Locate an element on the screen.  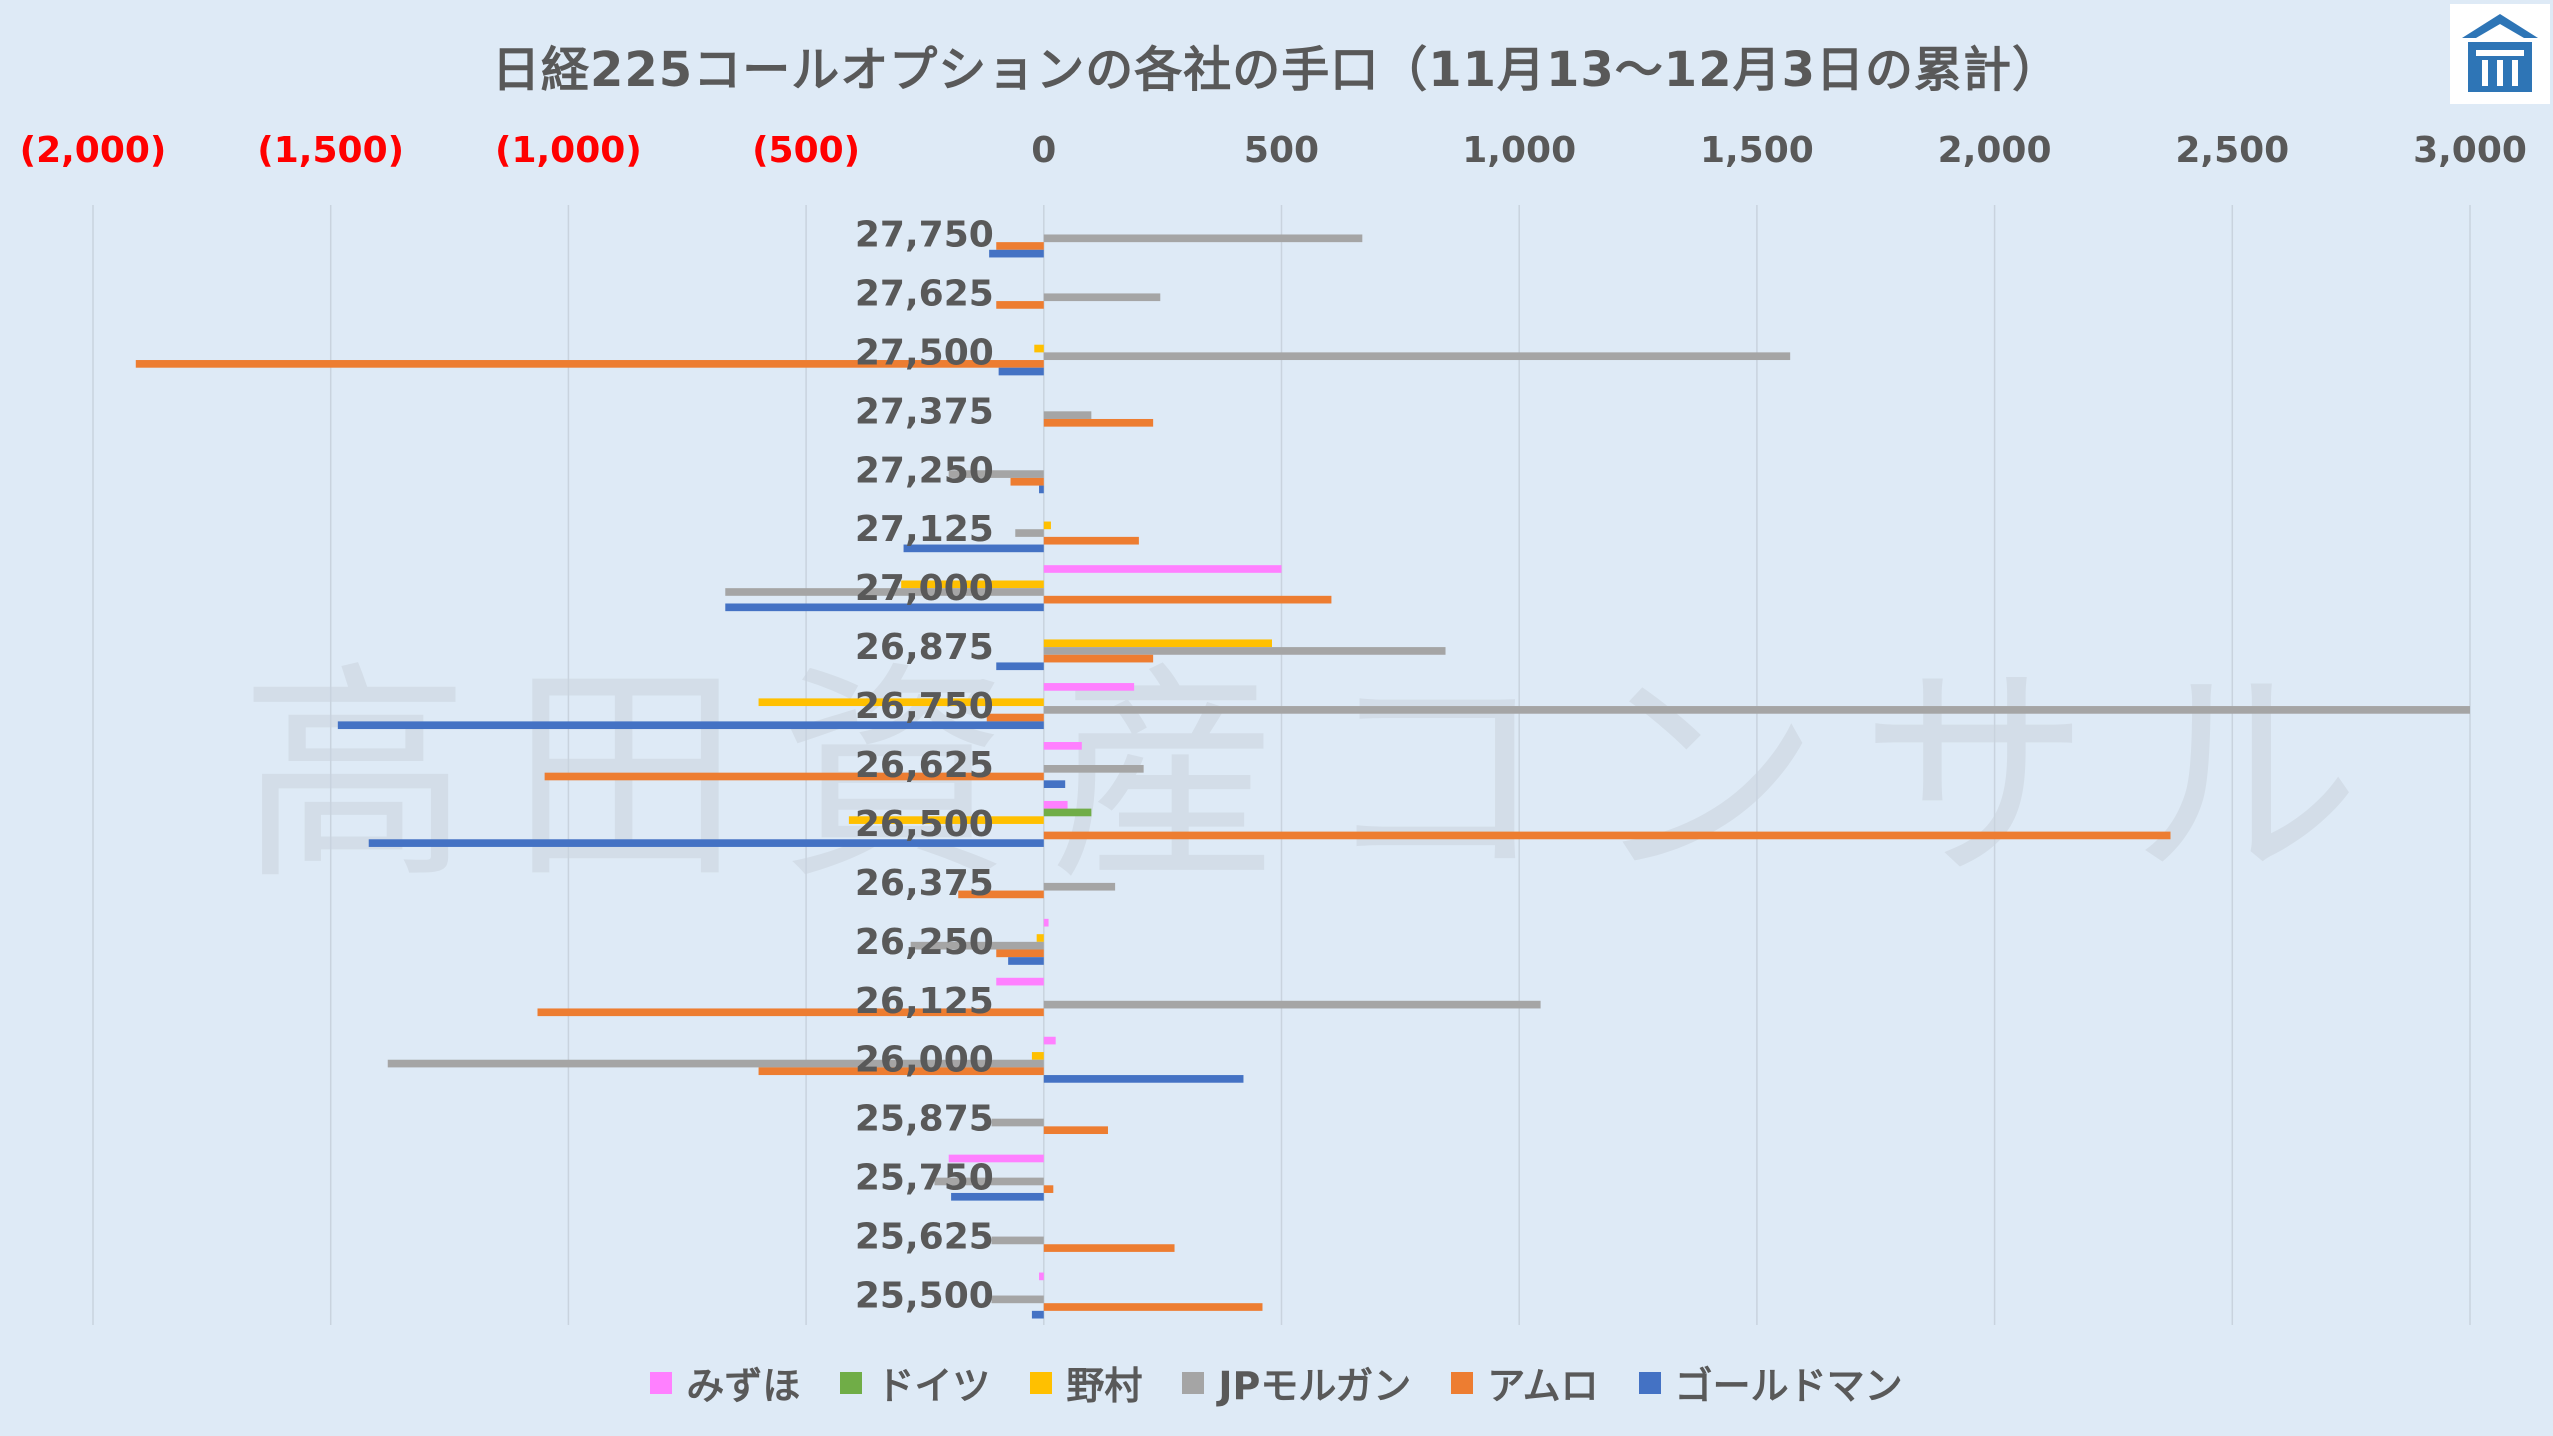
x-tick-label: 2,000 is located at coordinates (1995, 150).